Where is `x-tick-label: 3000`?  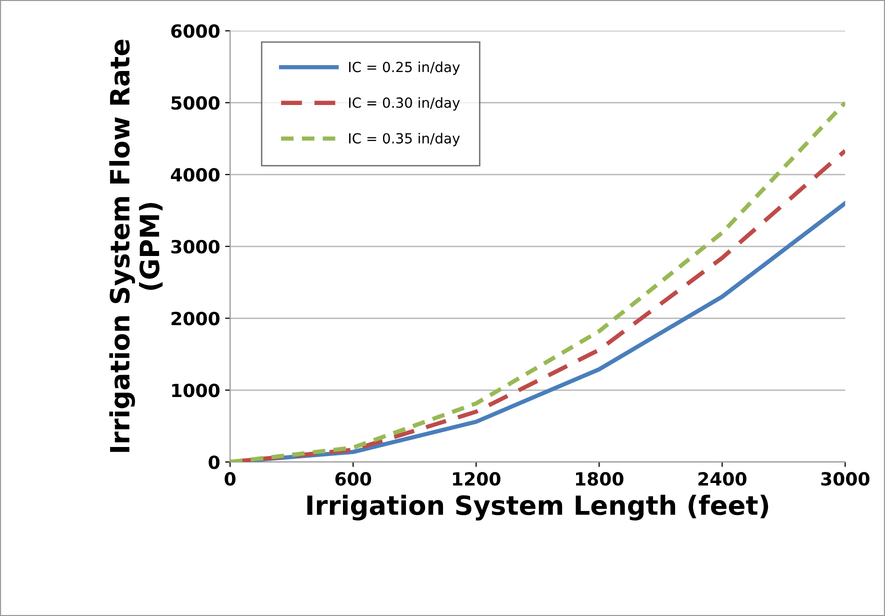 x-tick-label: 3000 is located at coordinates (845, 479).